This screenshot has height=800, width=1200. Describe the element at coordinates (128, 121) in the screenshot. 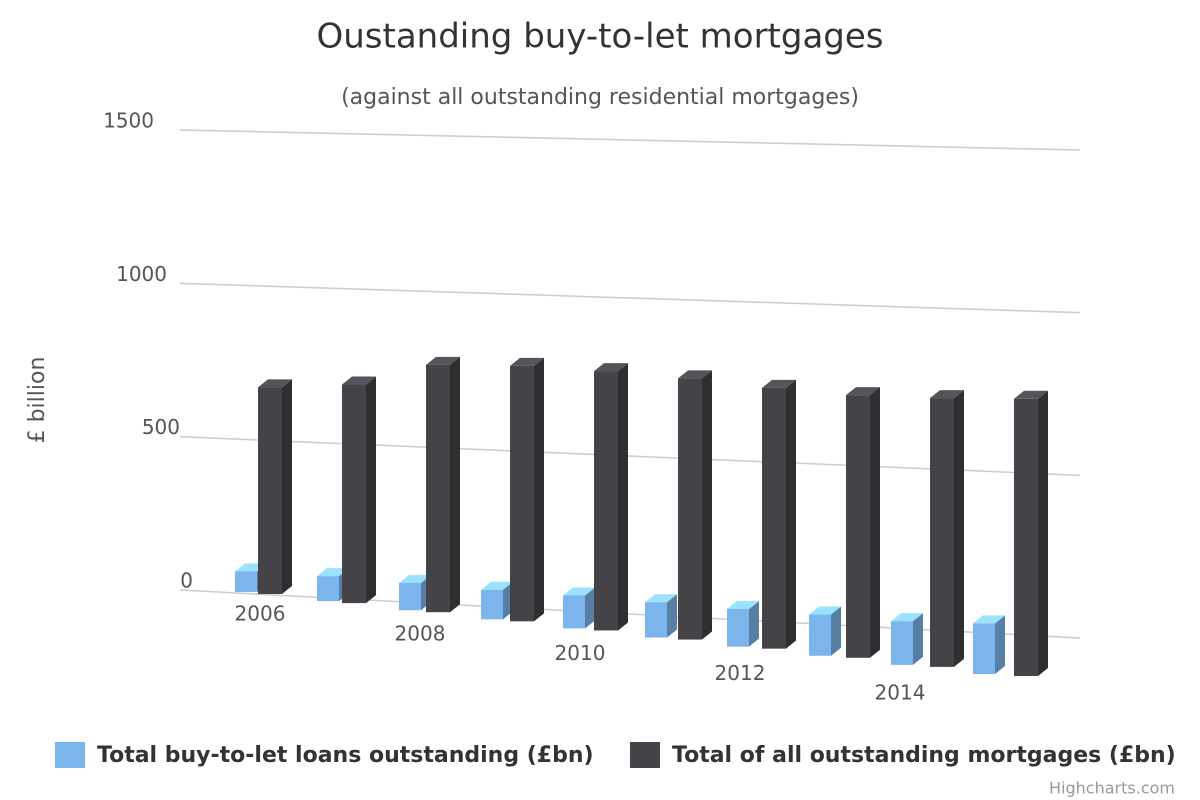

I see `y-tick-label: 1500` at that location.